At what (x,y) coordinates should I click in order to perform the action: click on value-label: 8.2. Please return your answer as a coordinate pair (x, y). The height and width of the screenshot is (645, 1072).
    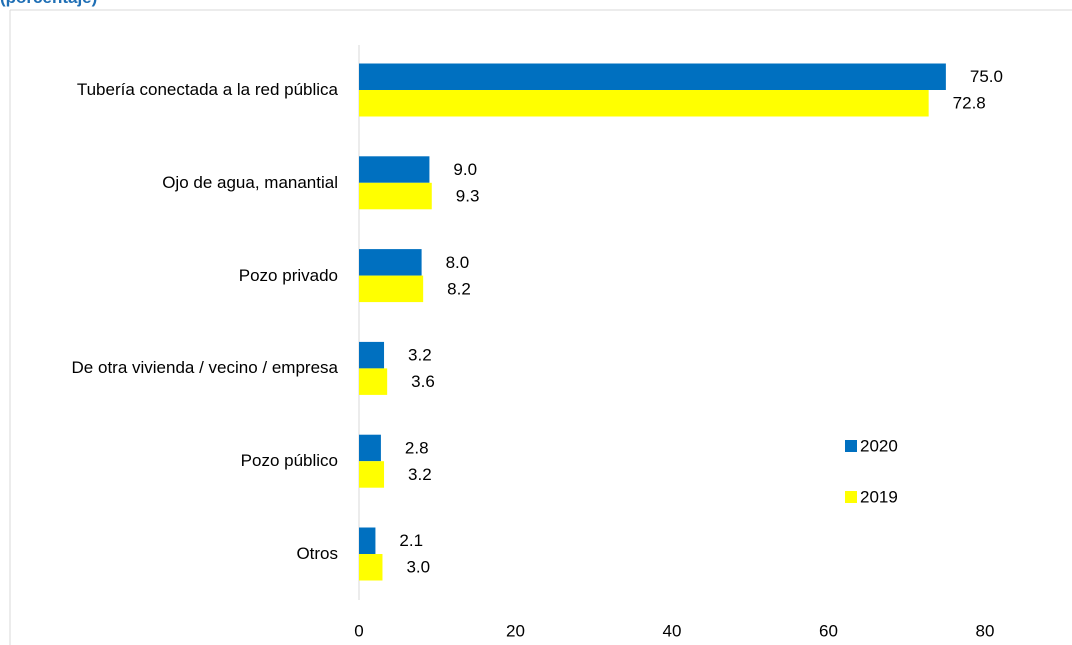
    Looking at the image, I should click on (459, 288).